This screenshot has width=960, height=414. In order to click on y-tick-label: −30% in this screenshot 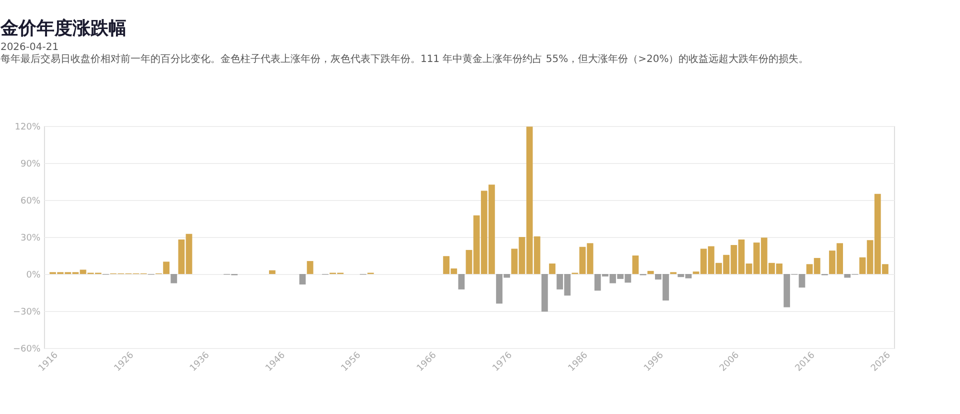, I will do `click(26, 313)`.